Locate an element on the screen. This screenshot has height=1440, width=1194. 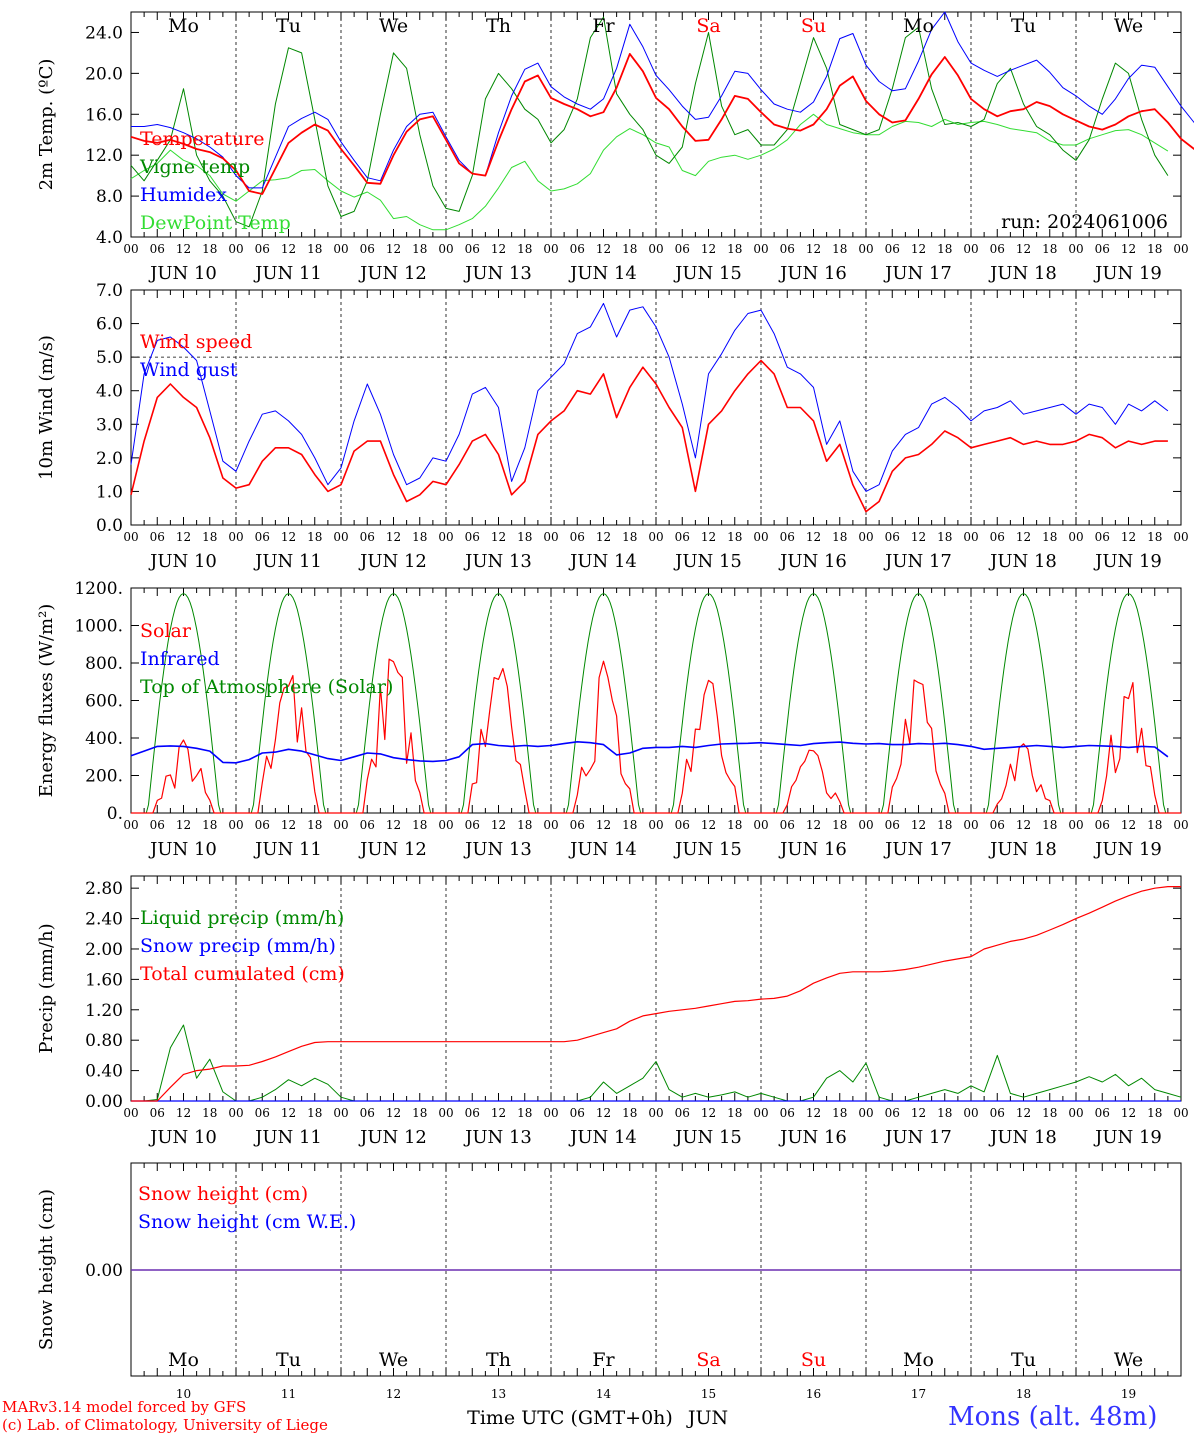
liquid-precip-line is located at coordinates (656, 1063).